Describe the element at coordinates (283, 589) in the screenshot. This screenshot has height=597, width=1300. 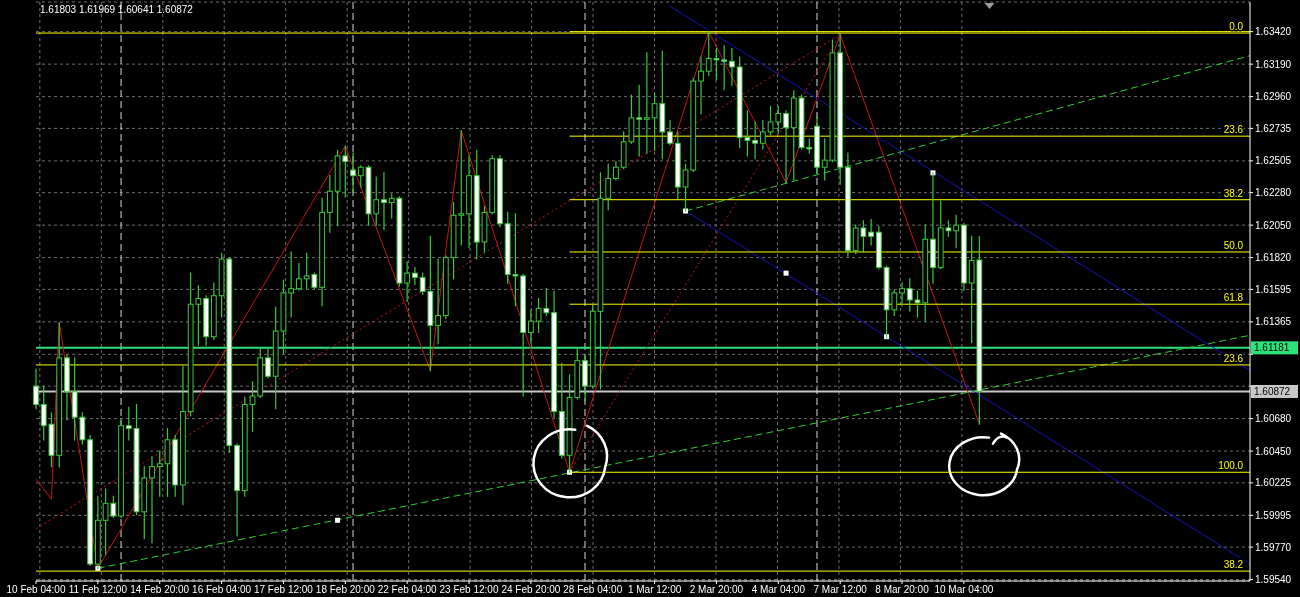
I see `x-tick-label: 17 Feb 12:00` at that location.